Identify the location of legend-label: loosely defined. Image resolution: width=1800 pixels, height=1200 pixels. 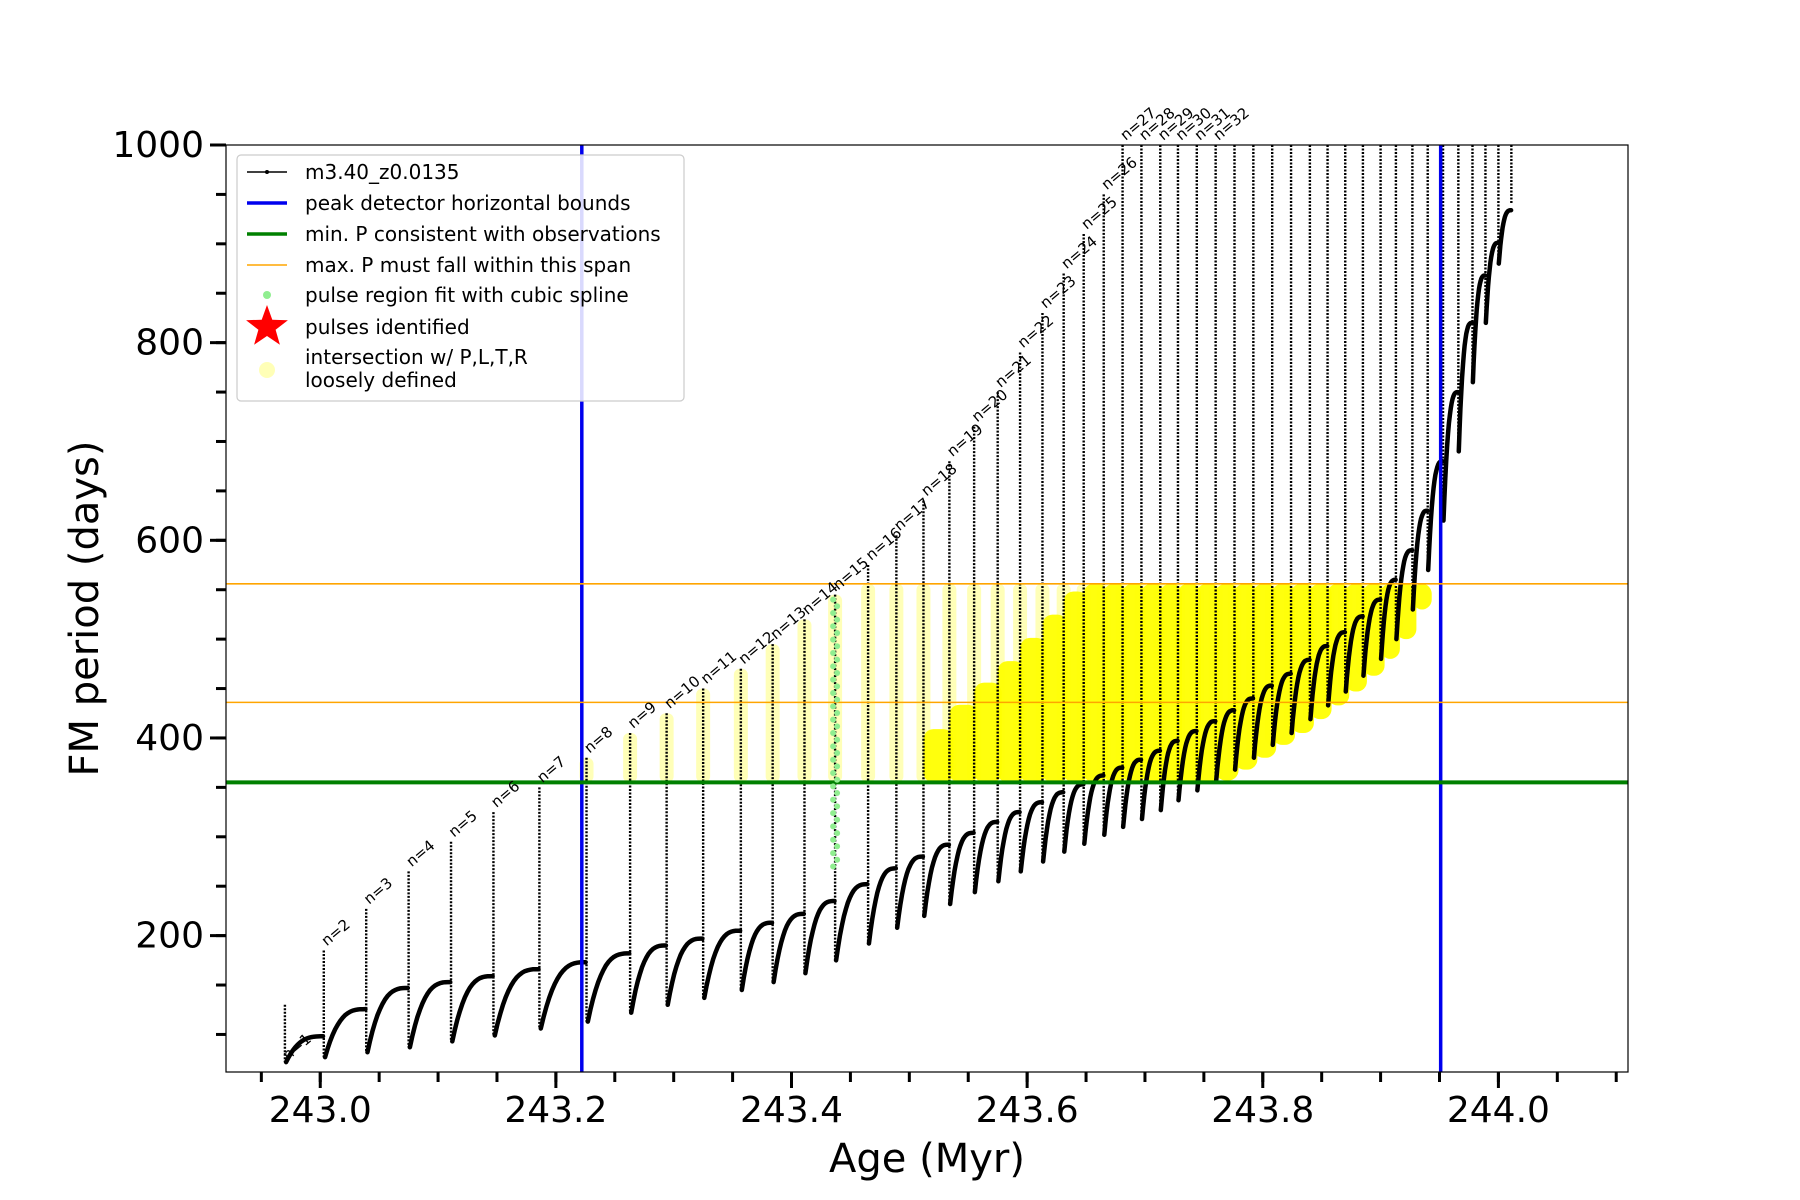
(381, 380).